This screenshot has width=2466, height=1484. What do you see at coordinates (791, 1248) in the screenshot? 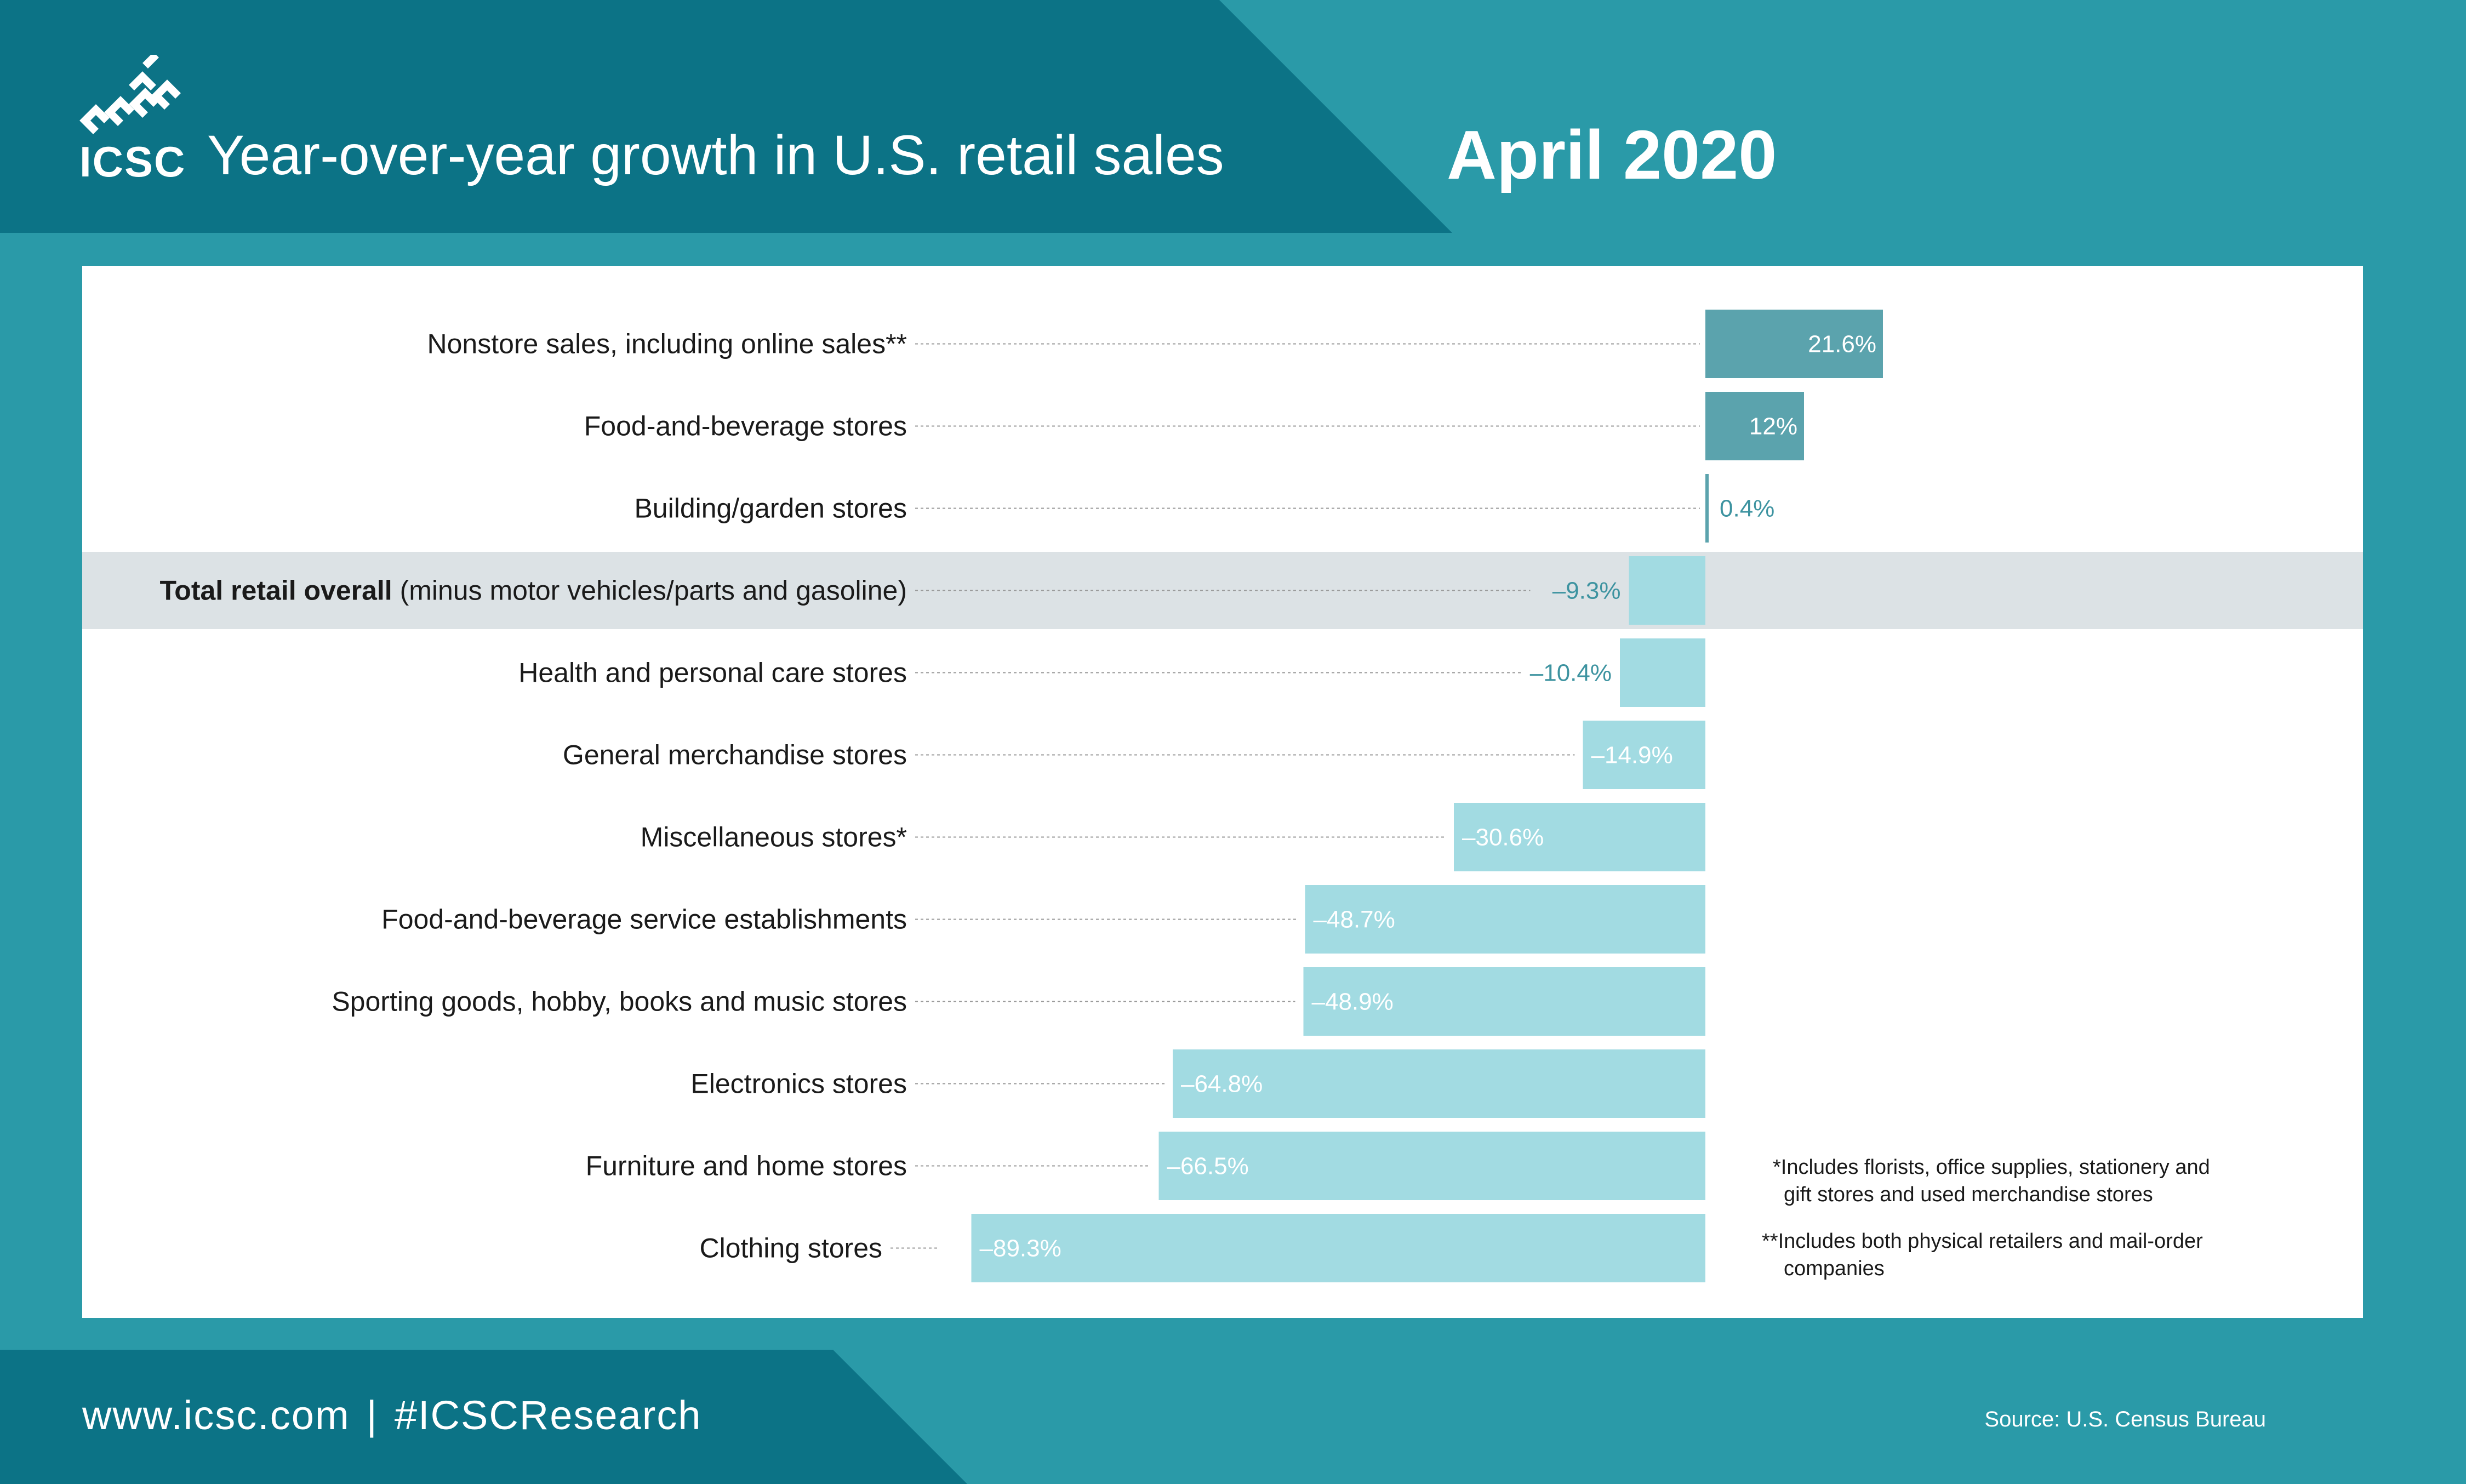
I see `category-label: Clothing stores` at bounding box center [791, 1248].